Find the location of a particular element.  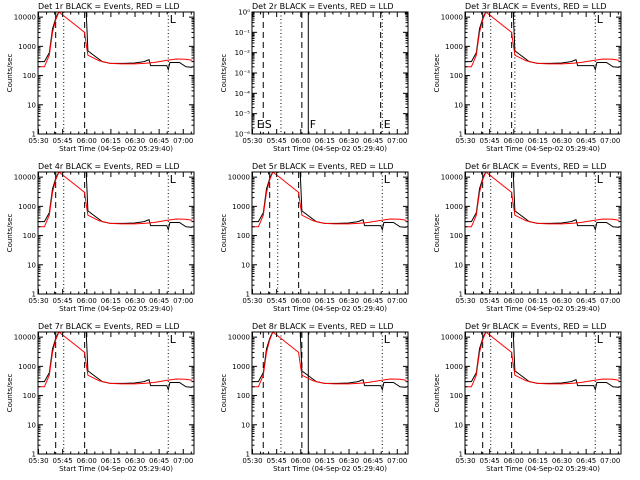

panel-title: Det 5r BLACK = Events, RED = LLD is located at coordinates (323, 166).